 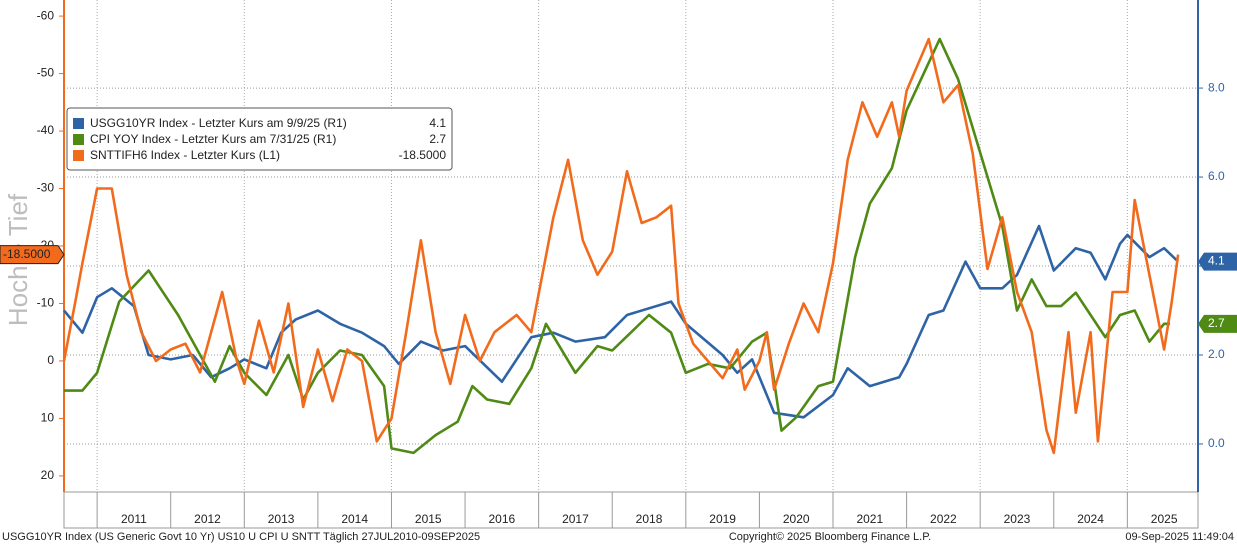 I want to click on legend-box, so click(x=259, y=139).